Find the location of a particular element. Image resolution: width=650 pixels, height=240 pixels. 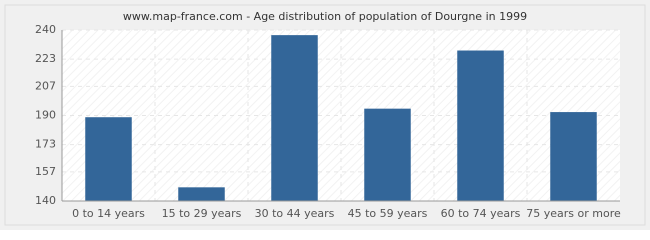

x-tick-label: 75 years or more is located at coordinates (573, 213).